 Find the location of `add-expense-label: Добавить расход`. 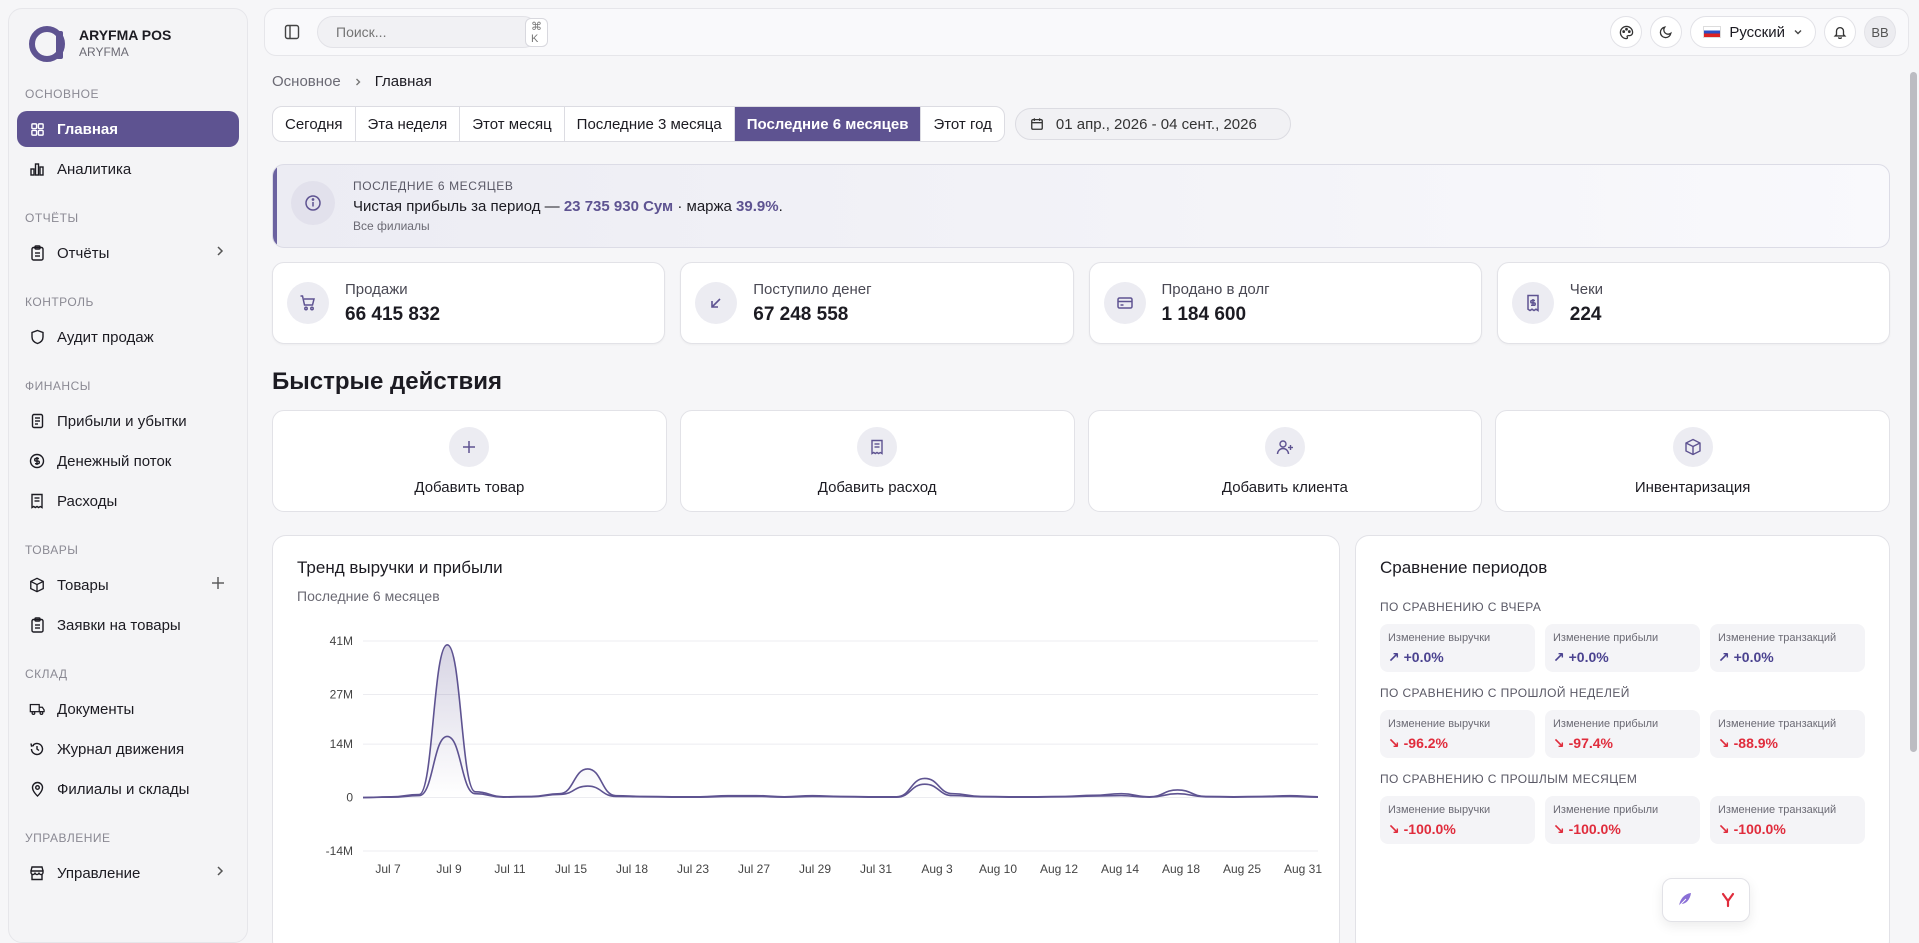

add-expense-label: Добавить расход is located at coordinates (877, 487).